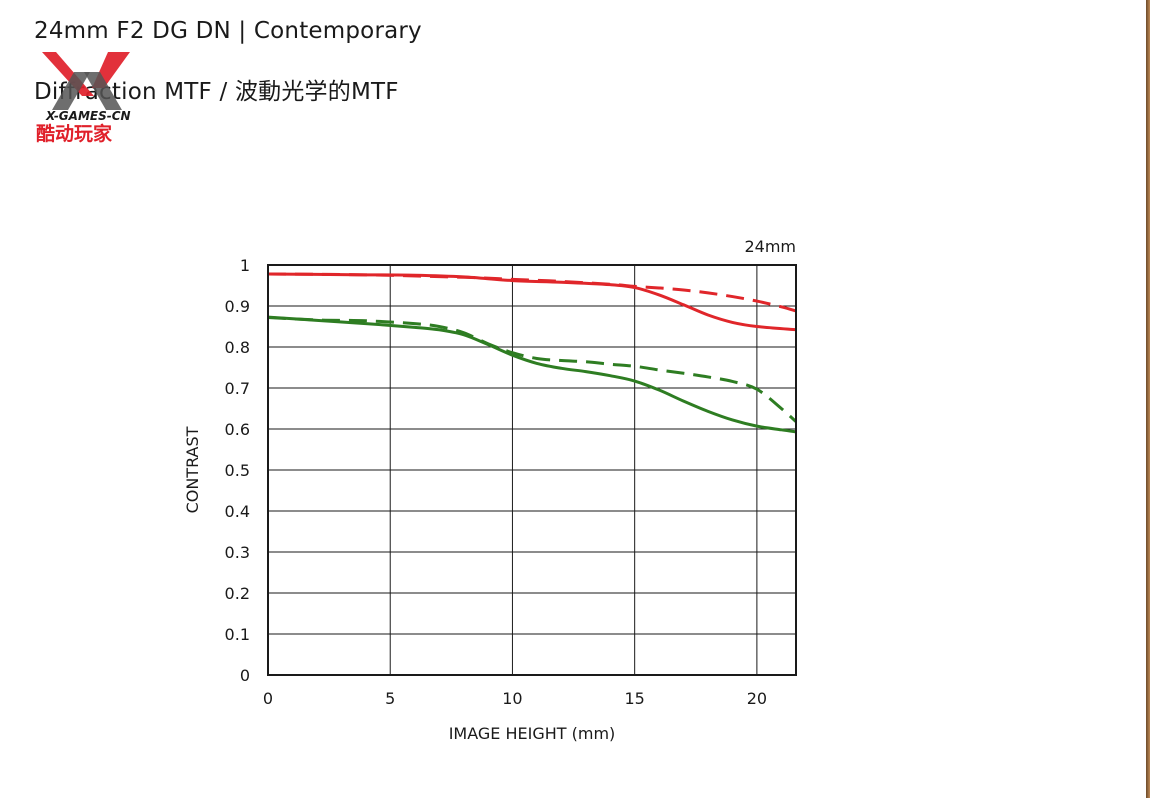  Describe the element at coordinates (532, 369) in the screenshot. I see `series-line-4-dashed` at that location.